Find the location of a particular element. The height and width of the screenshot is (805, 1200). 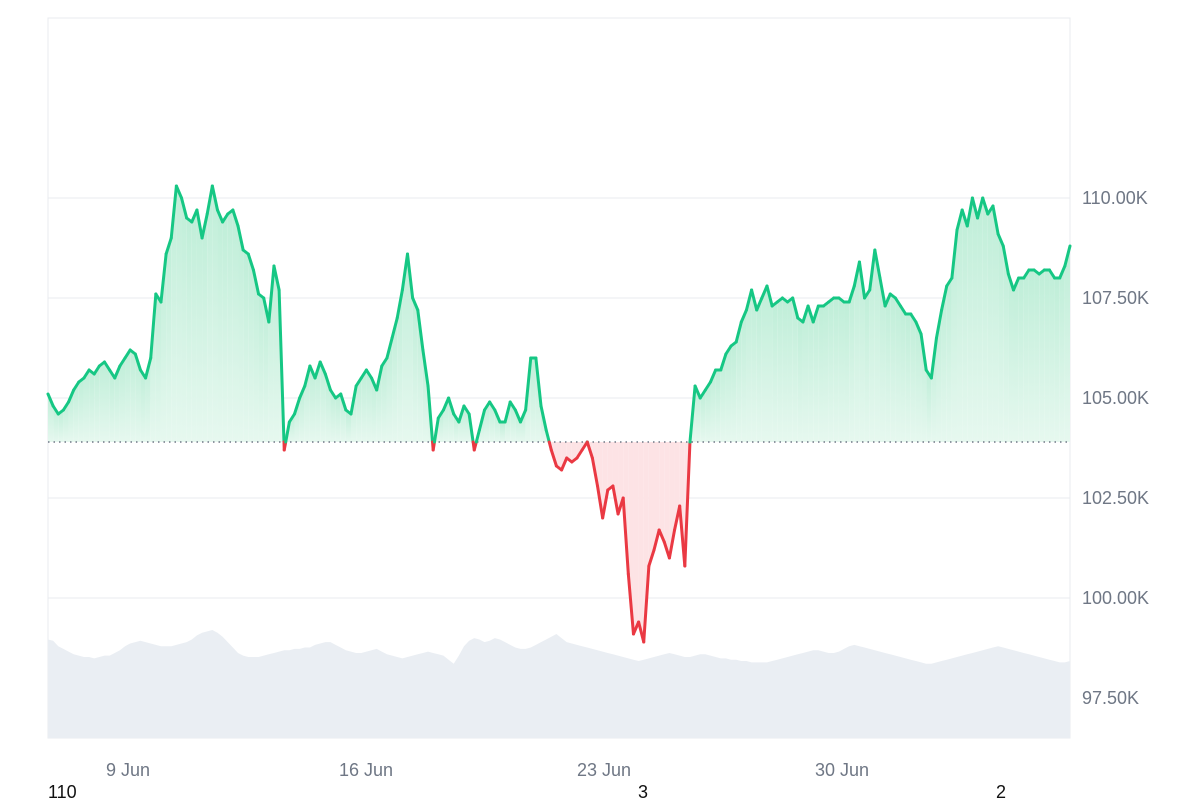

x-tick-label: 9 Jun is located at coordinates (128, 770).